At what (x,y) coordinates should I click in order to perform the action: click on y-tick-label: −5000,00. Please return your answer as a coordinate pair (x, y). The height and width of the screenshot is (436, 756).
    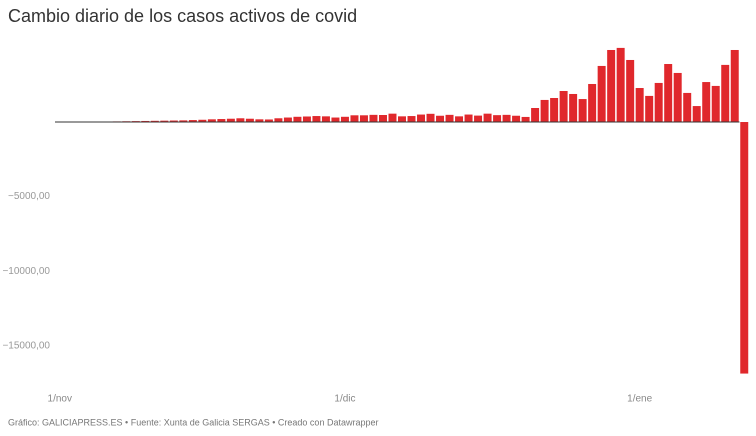
    Looking at the image, I should click on (29, 196).